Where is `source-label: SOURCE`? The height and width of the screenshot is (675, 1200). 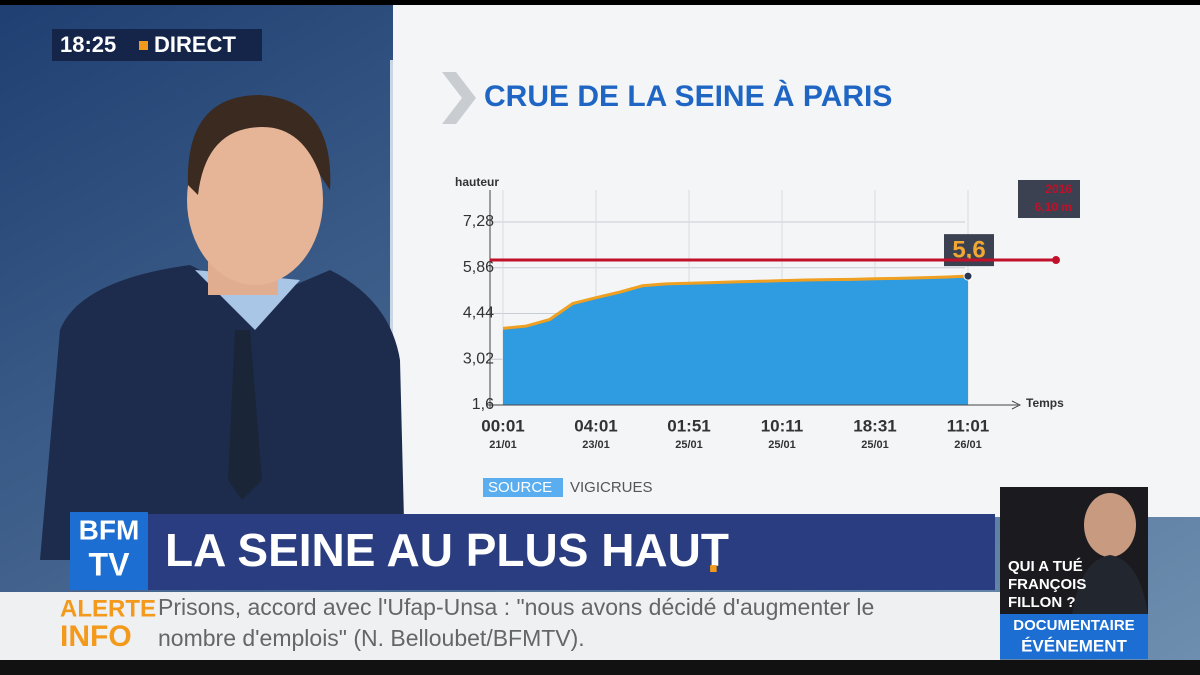 source-label: SOURCE is located at coordinates (520, 487).